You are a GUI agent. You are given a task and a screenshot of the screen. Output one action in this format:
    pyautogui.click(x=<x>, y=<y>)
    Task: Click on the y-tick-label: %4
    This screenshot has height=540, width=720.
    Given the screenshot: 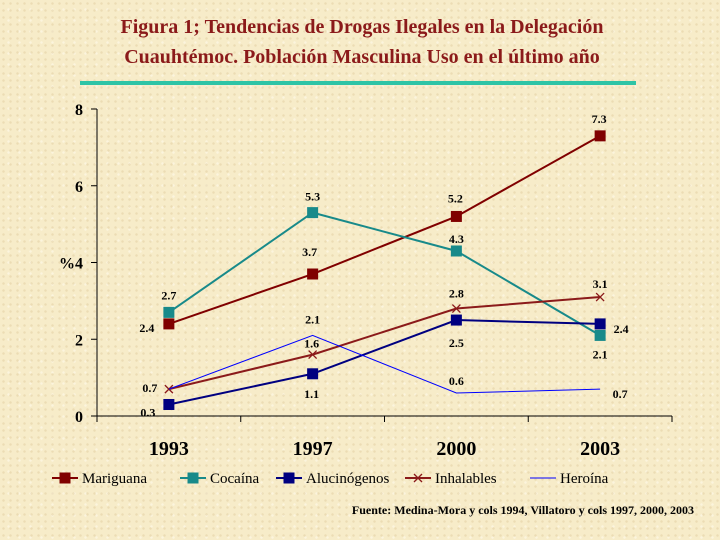 What is the action you would take?
    pyautogui.click(x=71, y=264)
    